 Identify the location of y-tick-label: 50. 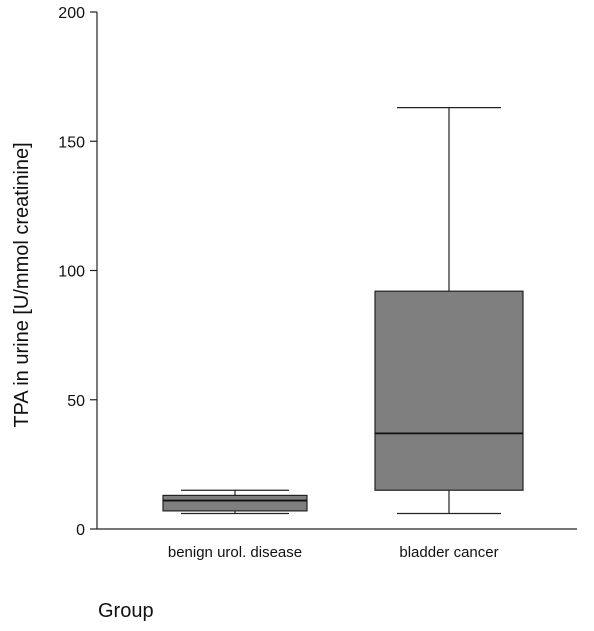
(76, 401).